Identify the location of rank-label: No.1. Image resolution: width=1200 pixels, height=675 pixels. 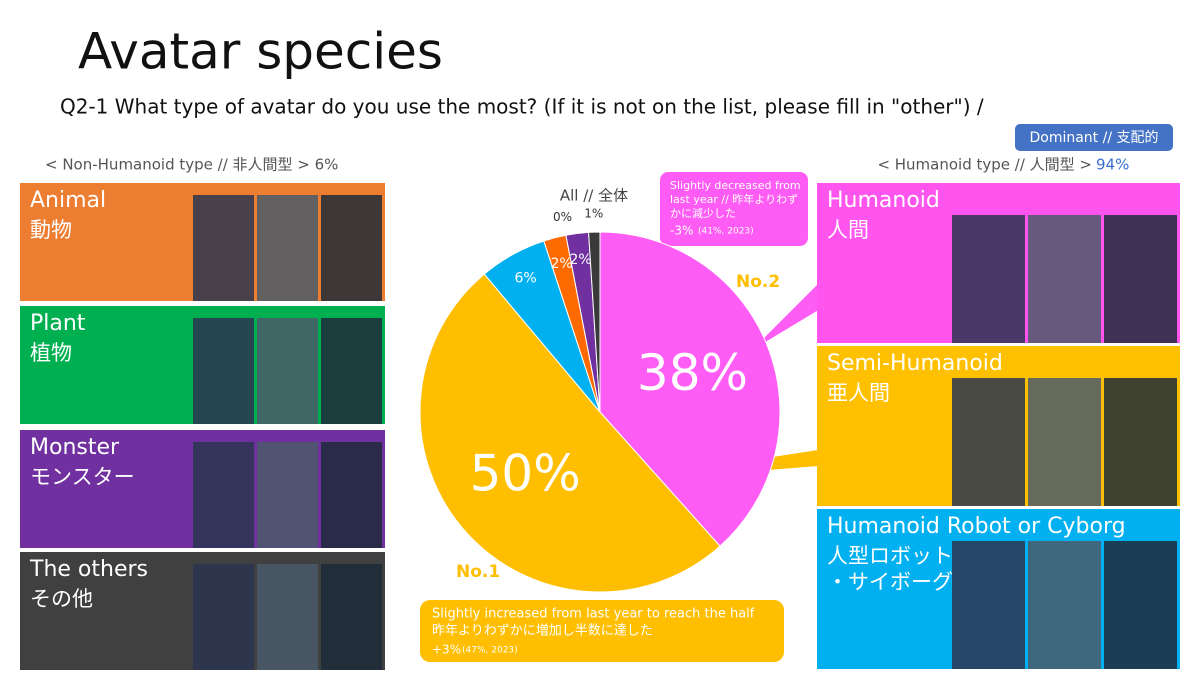
(478, 572).